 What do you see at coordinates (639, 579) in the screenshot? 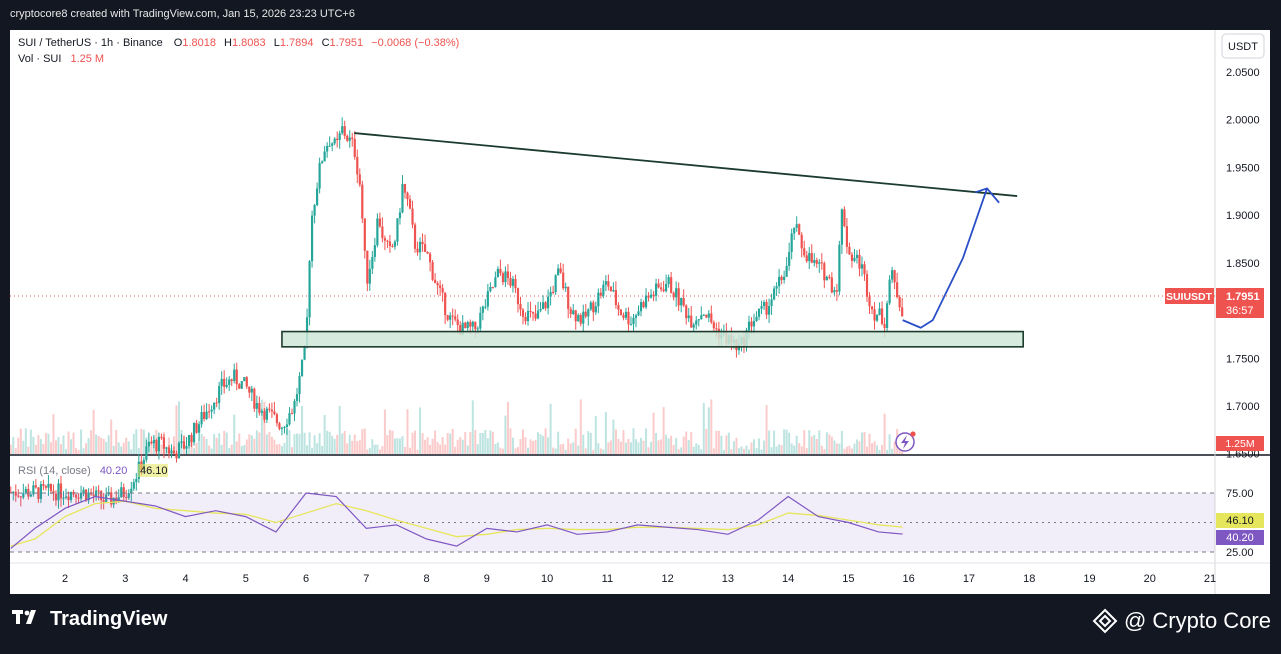
I see `time-axis: 2 3 4 5 6 7 8 9 10 11 12 13 14 15 16 17 18 19 20 21` at bounding box center [639, 579].